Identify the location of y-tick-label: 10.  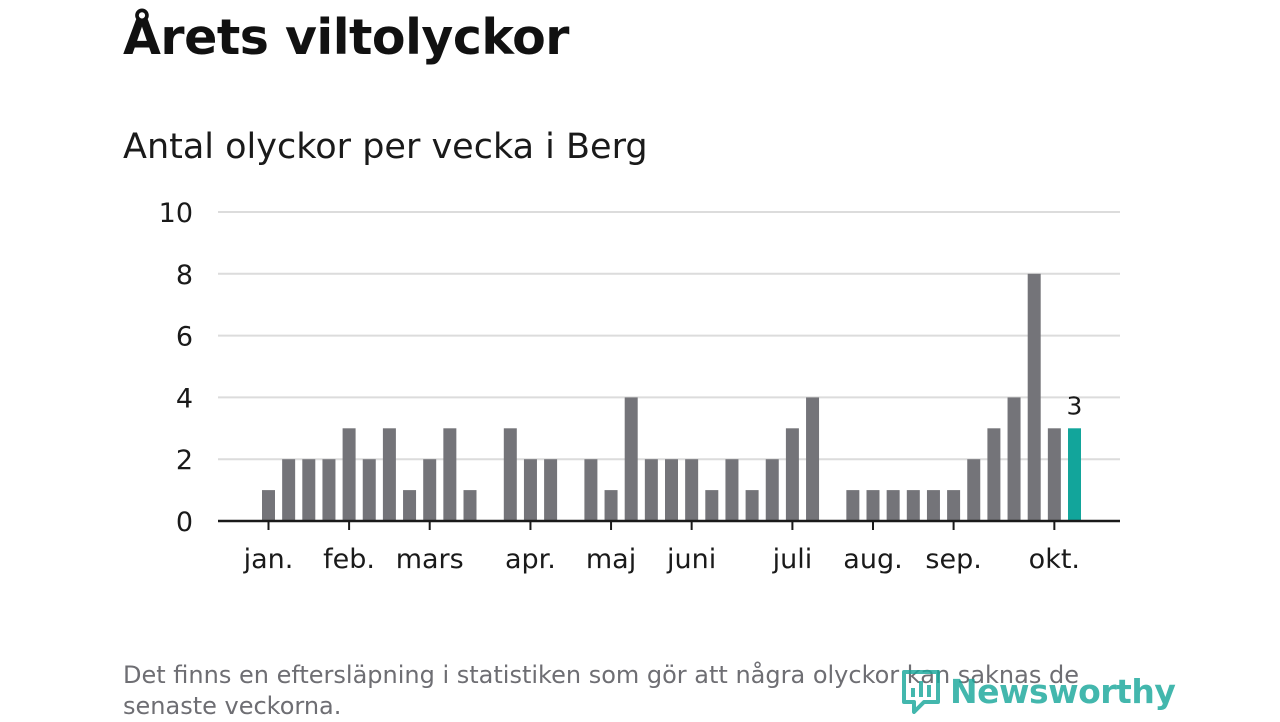
(176, 213).